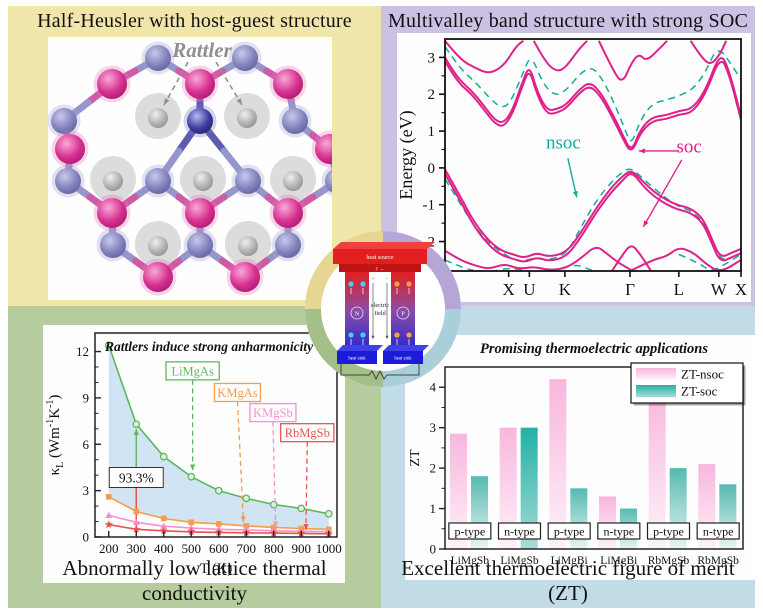 The width and height of the screenshot is (763, 614). I want to click on svg-text: Γ, so click(630, 289).